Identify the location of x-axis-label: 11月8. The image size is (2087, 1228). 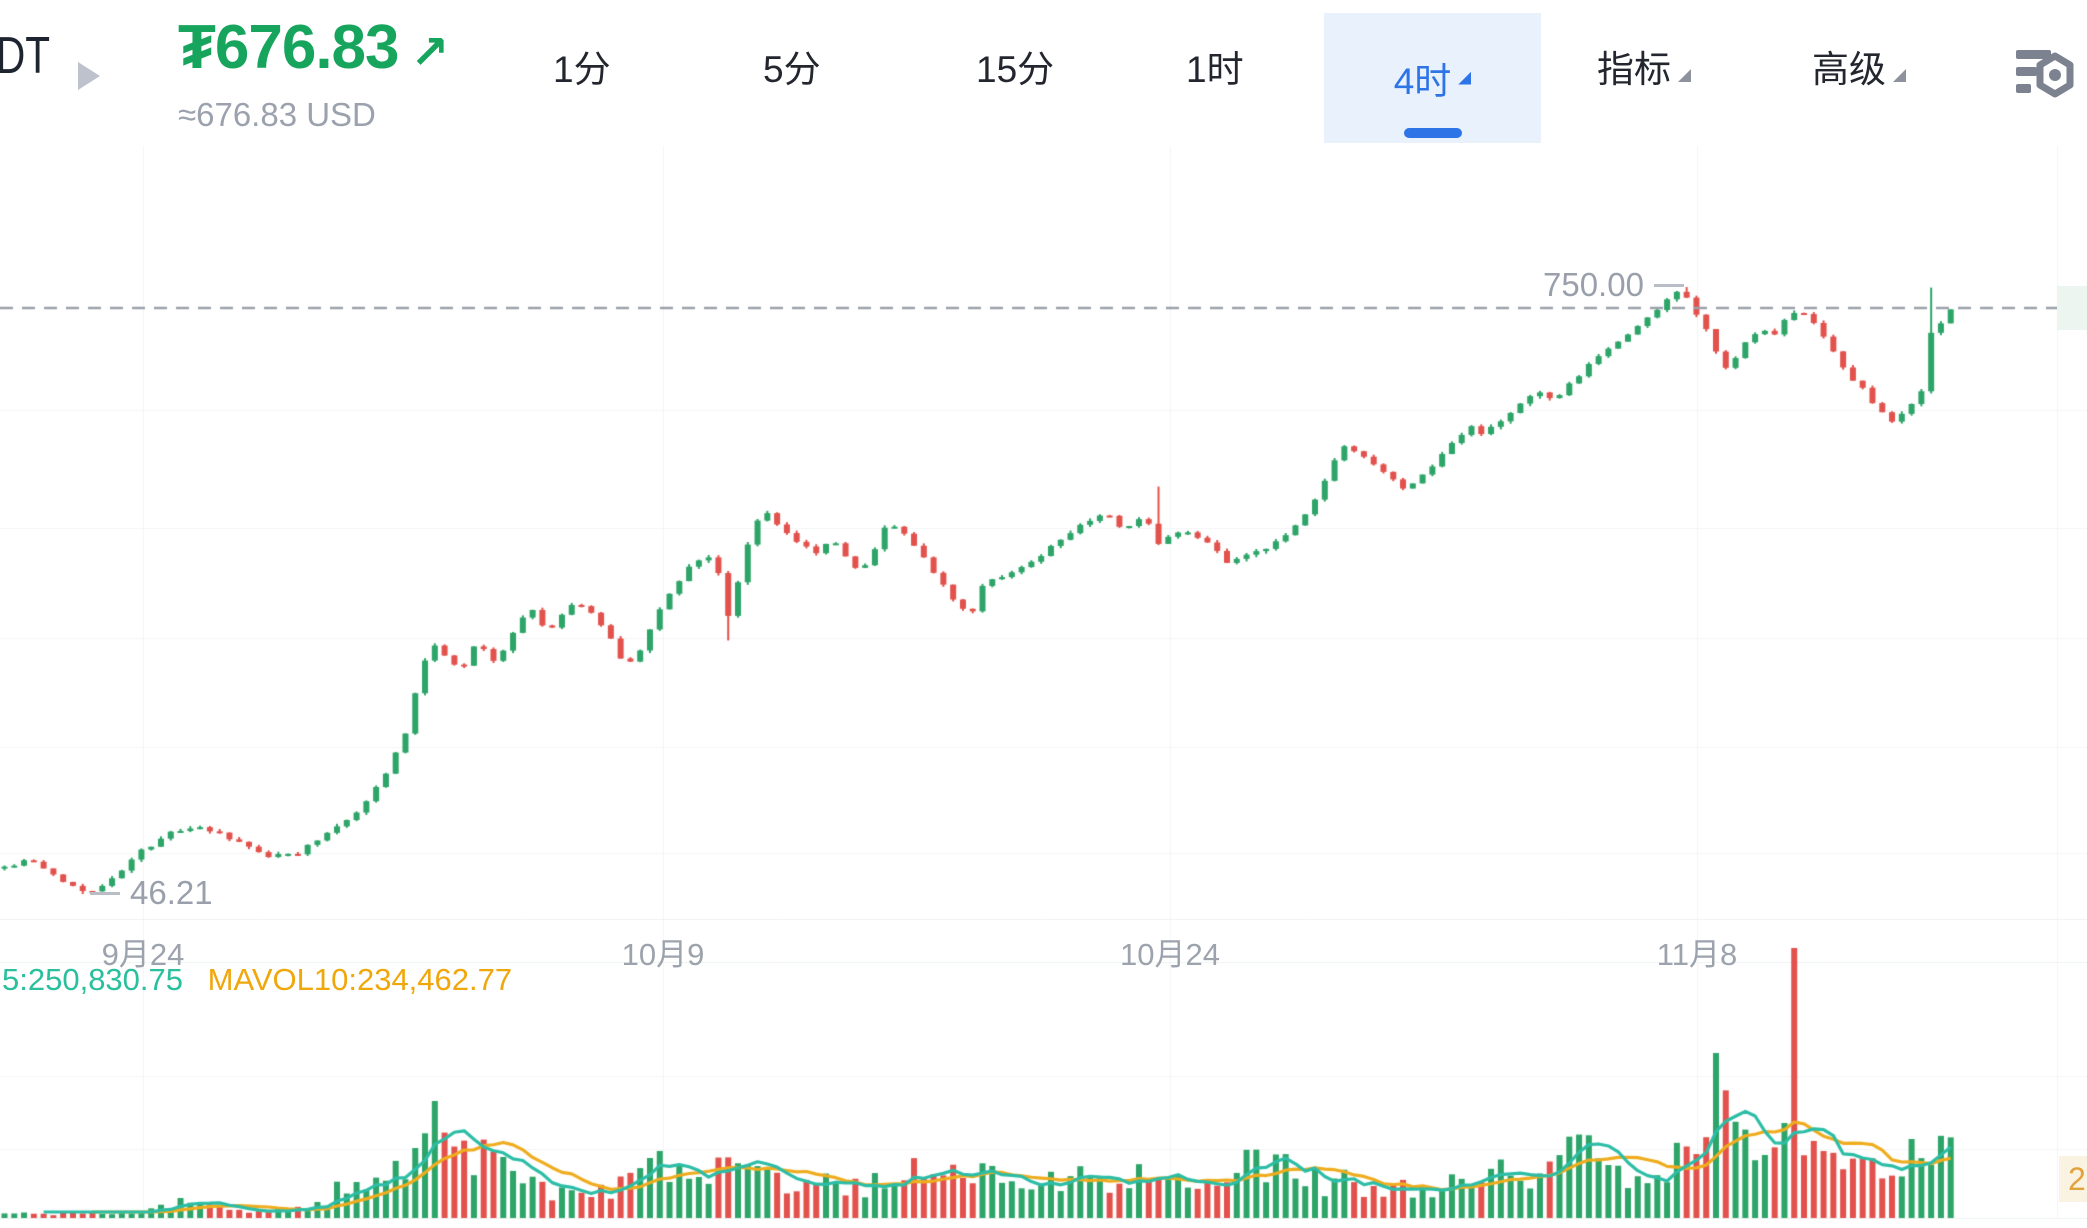
(1697, 954).